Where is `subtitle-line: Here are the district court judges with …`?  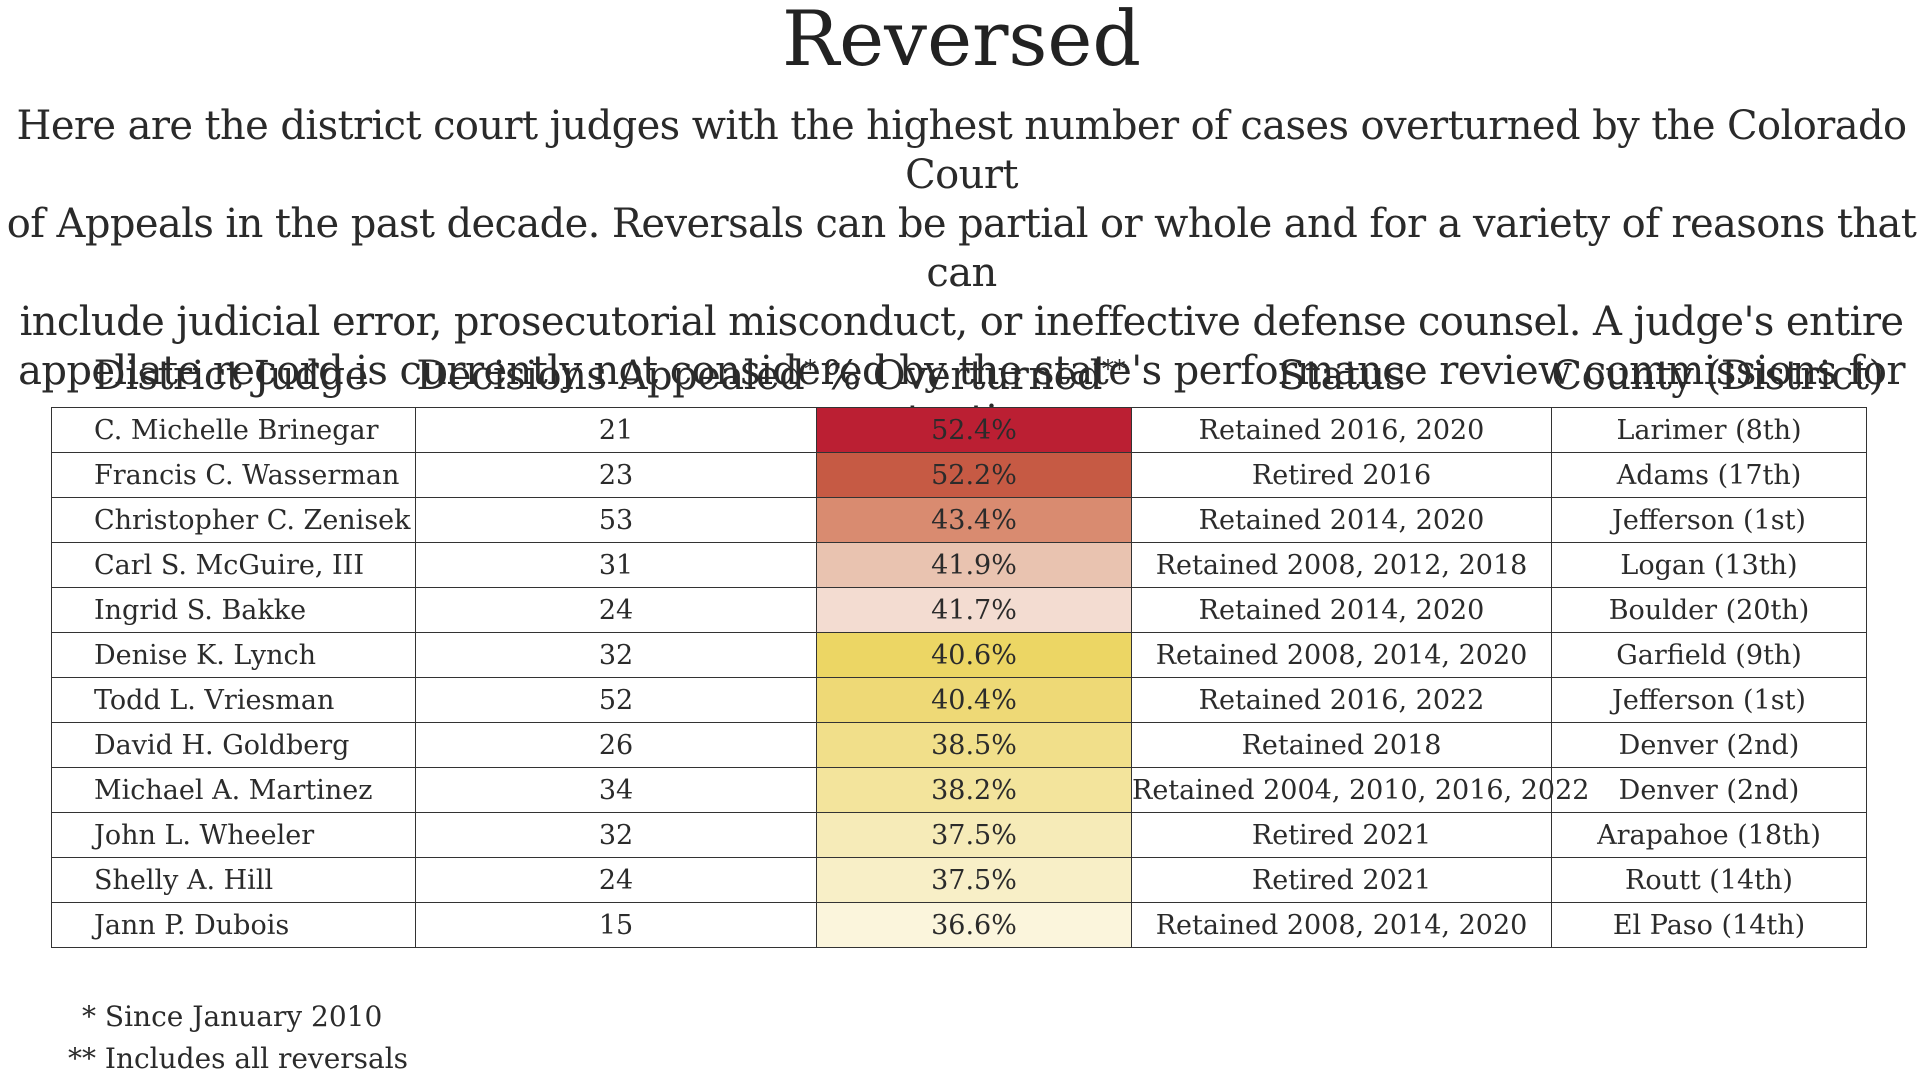
subtitle-line: Here are the district court judges with … is located at coordinates (962, 150).